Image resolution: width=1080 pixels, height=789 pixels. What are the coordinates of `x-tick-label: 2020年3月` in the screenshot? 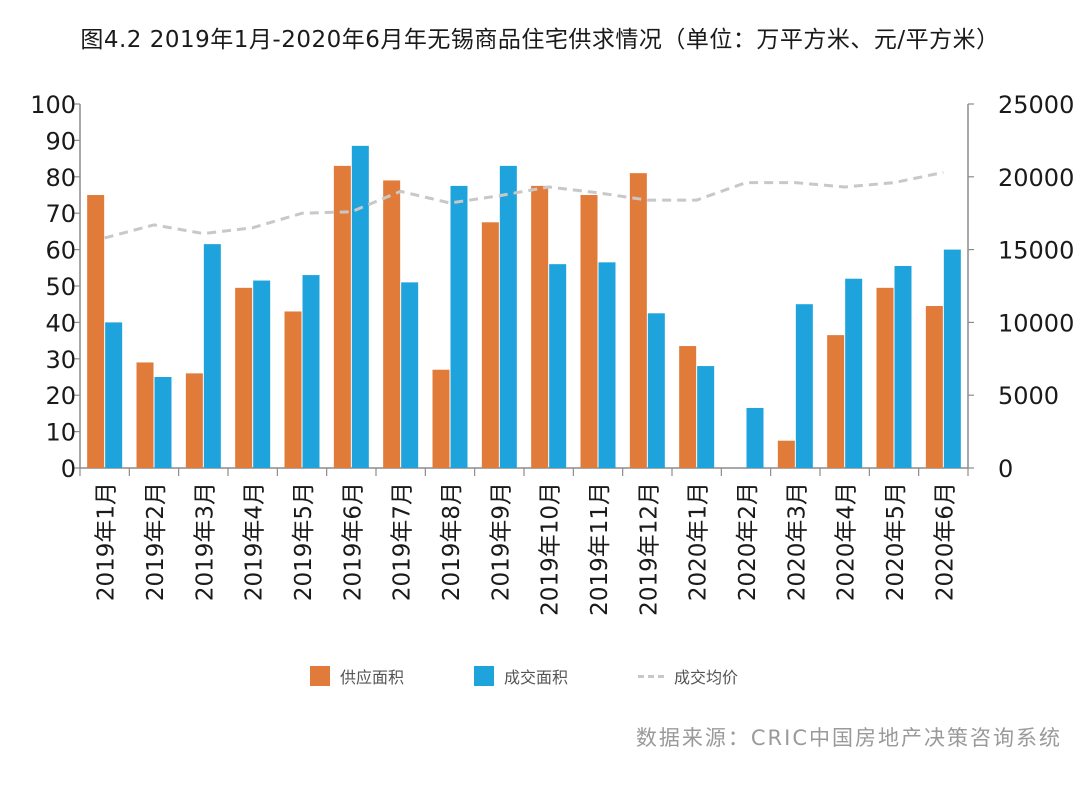 It's located at (797, 541).